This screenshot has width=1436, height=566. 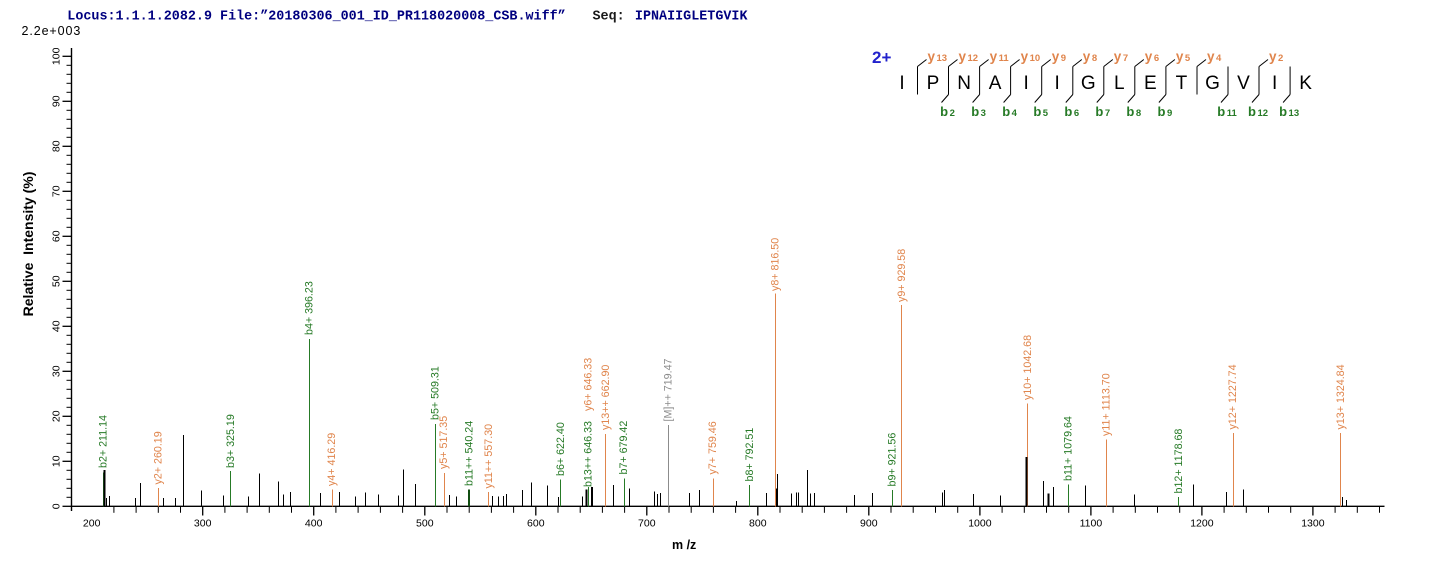 What do you see at coordinates (1040, 111) in the screenshot?
I see `svg-text: b5` at bounding box center [1040, 111].